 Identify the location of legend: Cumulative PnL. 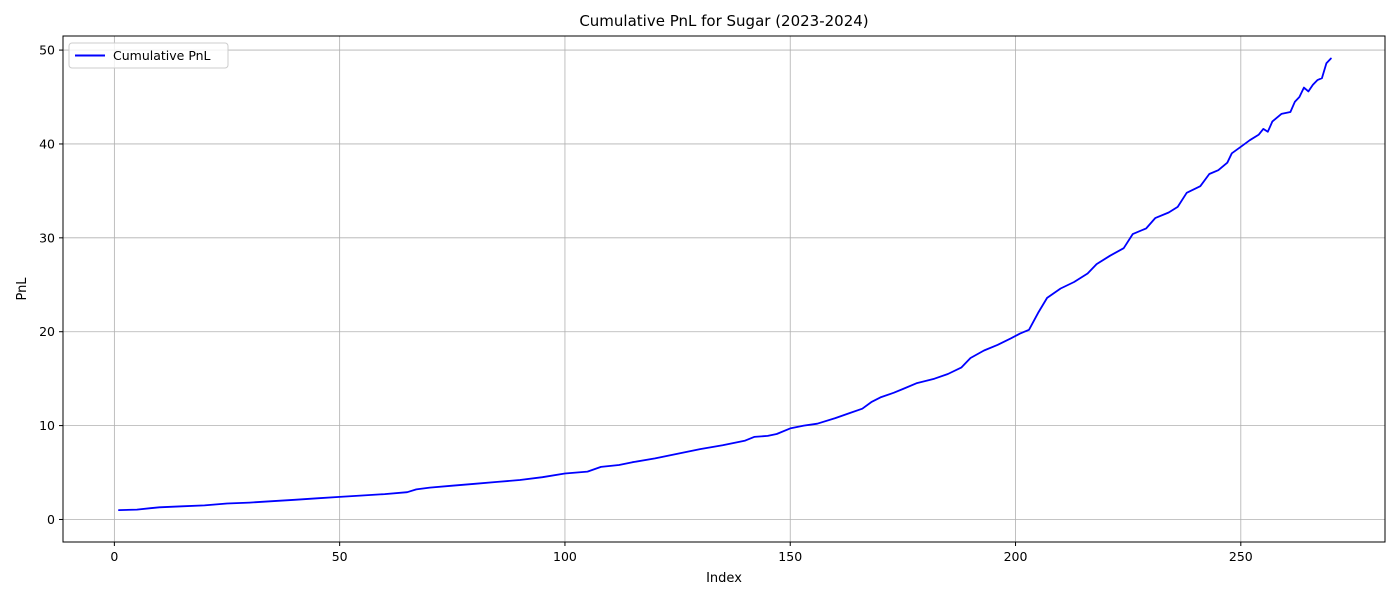
(148, 55).